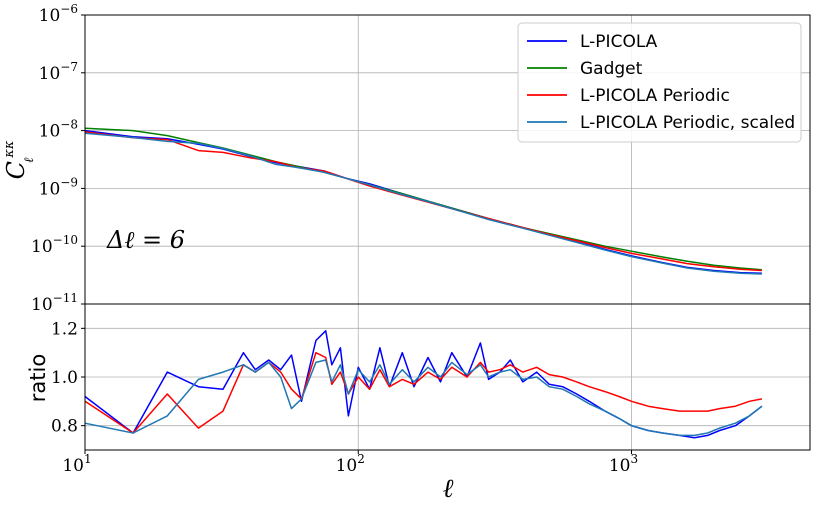 This screenshot has height=507, width=821. I want to click on top-y-ticks: 10⁻⁶ 10⁻⁷ 10⁻⁸ 10⁻⁹ 10⁻¹⁰ 10⁻¹¹, so click(58, 158).